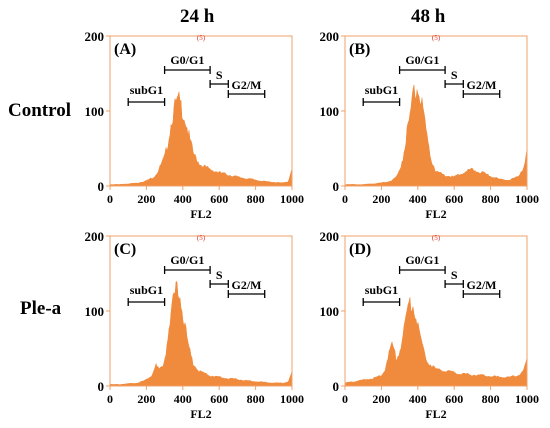 Image resolution: width=550 pixels, height=428 pixels. Describe the element at coordinates (125, 49) in the screenshot. I see `panel-label: (A)` at that location.